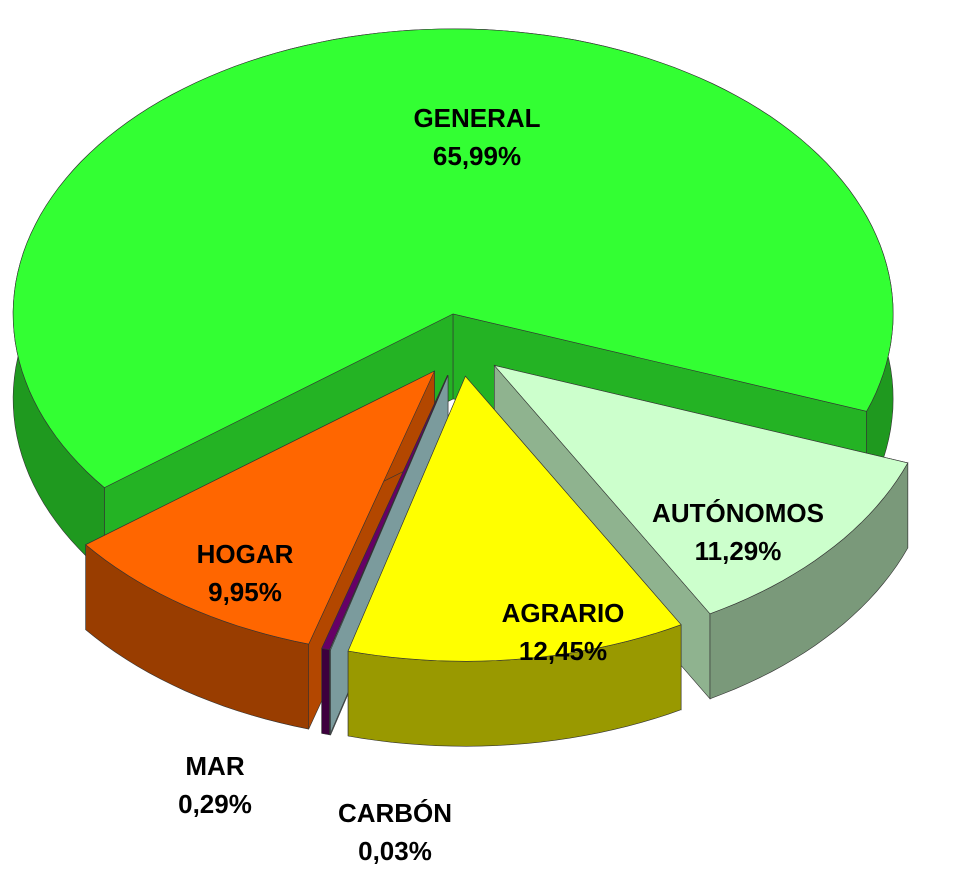  I want to click on slice-label: MAR, so click(214, 766).